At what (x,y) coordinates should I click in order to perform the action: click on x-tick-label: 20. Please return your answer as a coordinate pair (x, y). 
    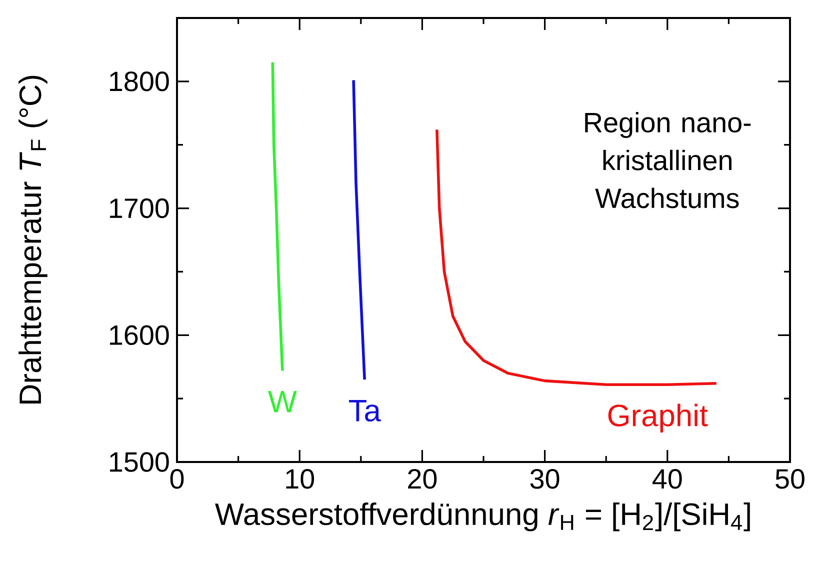
    Looking at the image, I should click on (422, 479).